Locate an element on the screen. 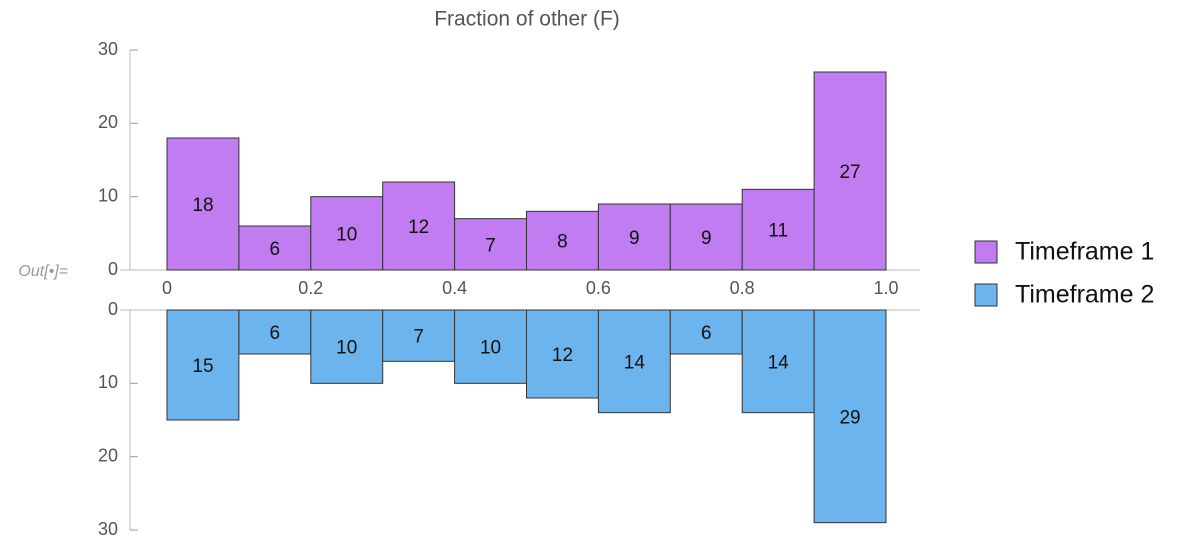 The width and height of the screenshot is (1200, 551). data-label: 15 is located at coordinates (202, 366).